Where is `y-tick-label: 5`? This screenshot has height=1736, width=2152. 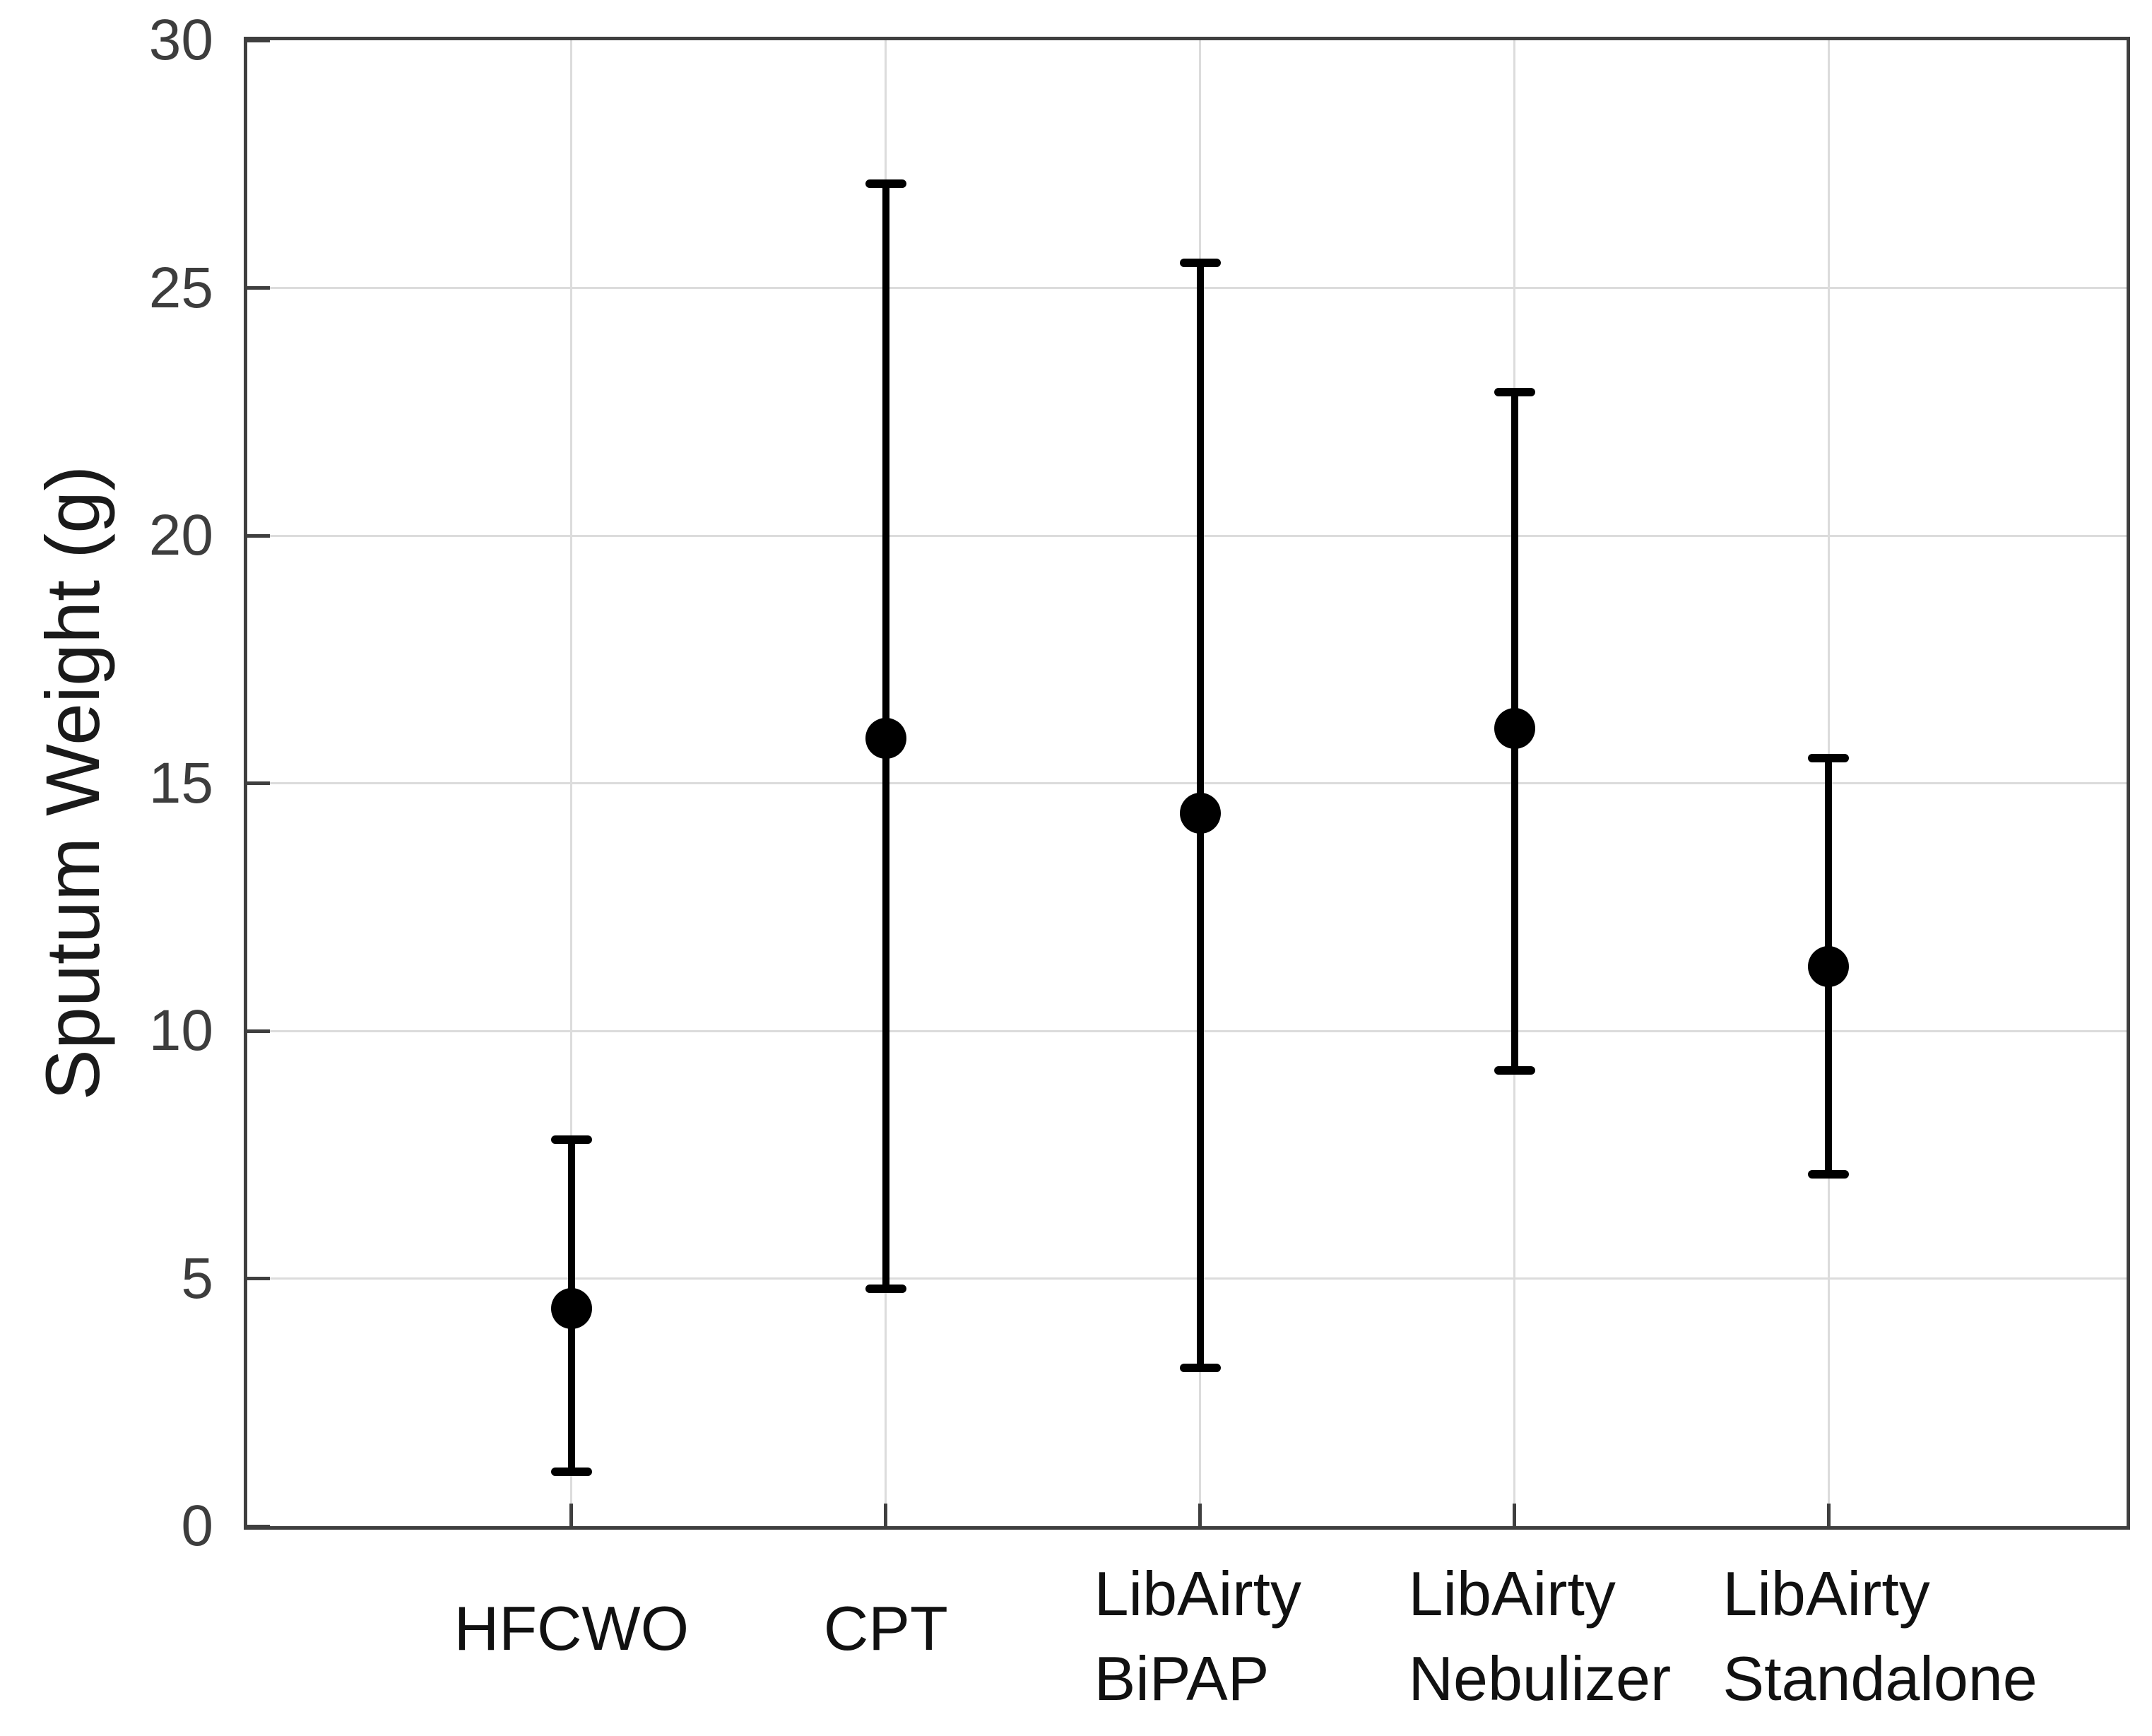 y-tick-label: 5 is located at coordinates (197, 1278).